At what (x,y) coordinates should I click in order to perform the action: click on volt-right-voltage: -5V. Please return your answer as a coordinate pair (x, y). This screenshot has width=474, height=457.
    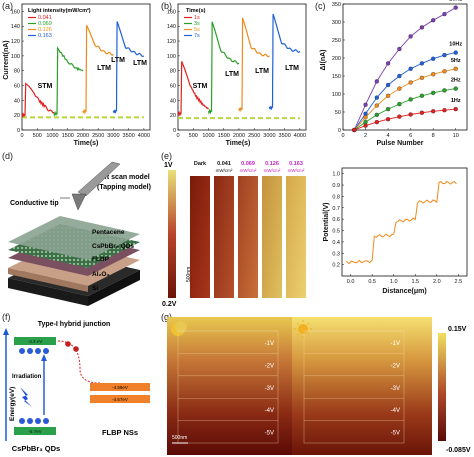
    Looking at the image, I should click on (395, 434).